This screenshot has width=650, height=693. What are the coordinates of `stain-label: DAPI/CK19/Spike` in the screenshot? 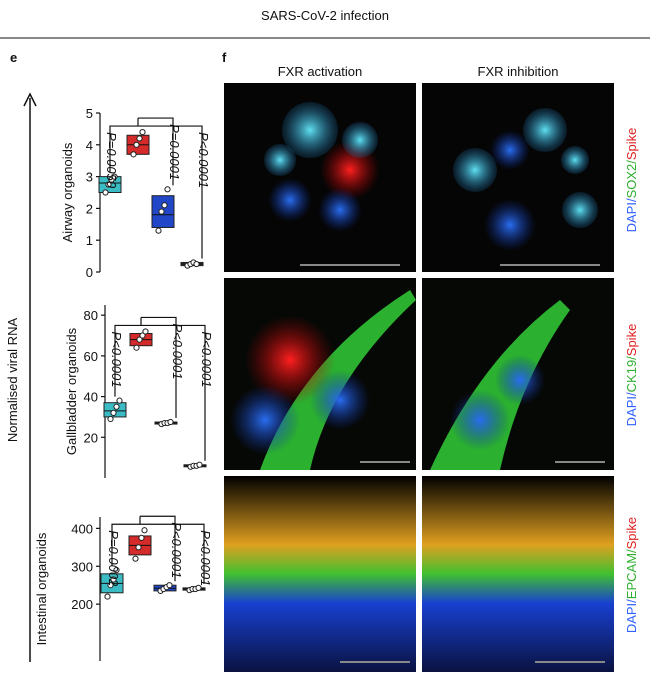 It's located at (631, 375).